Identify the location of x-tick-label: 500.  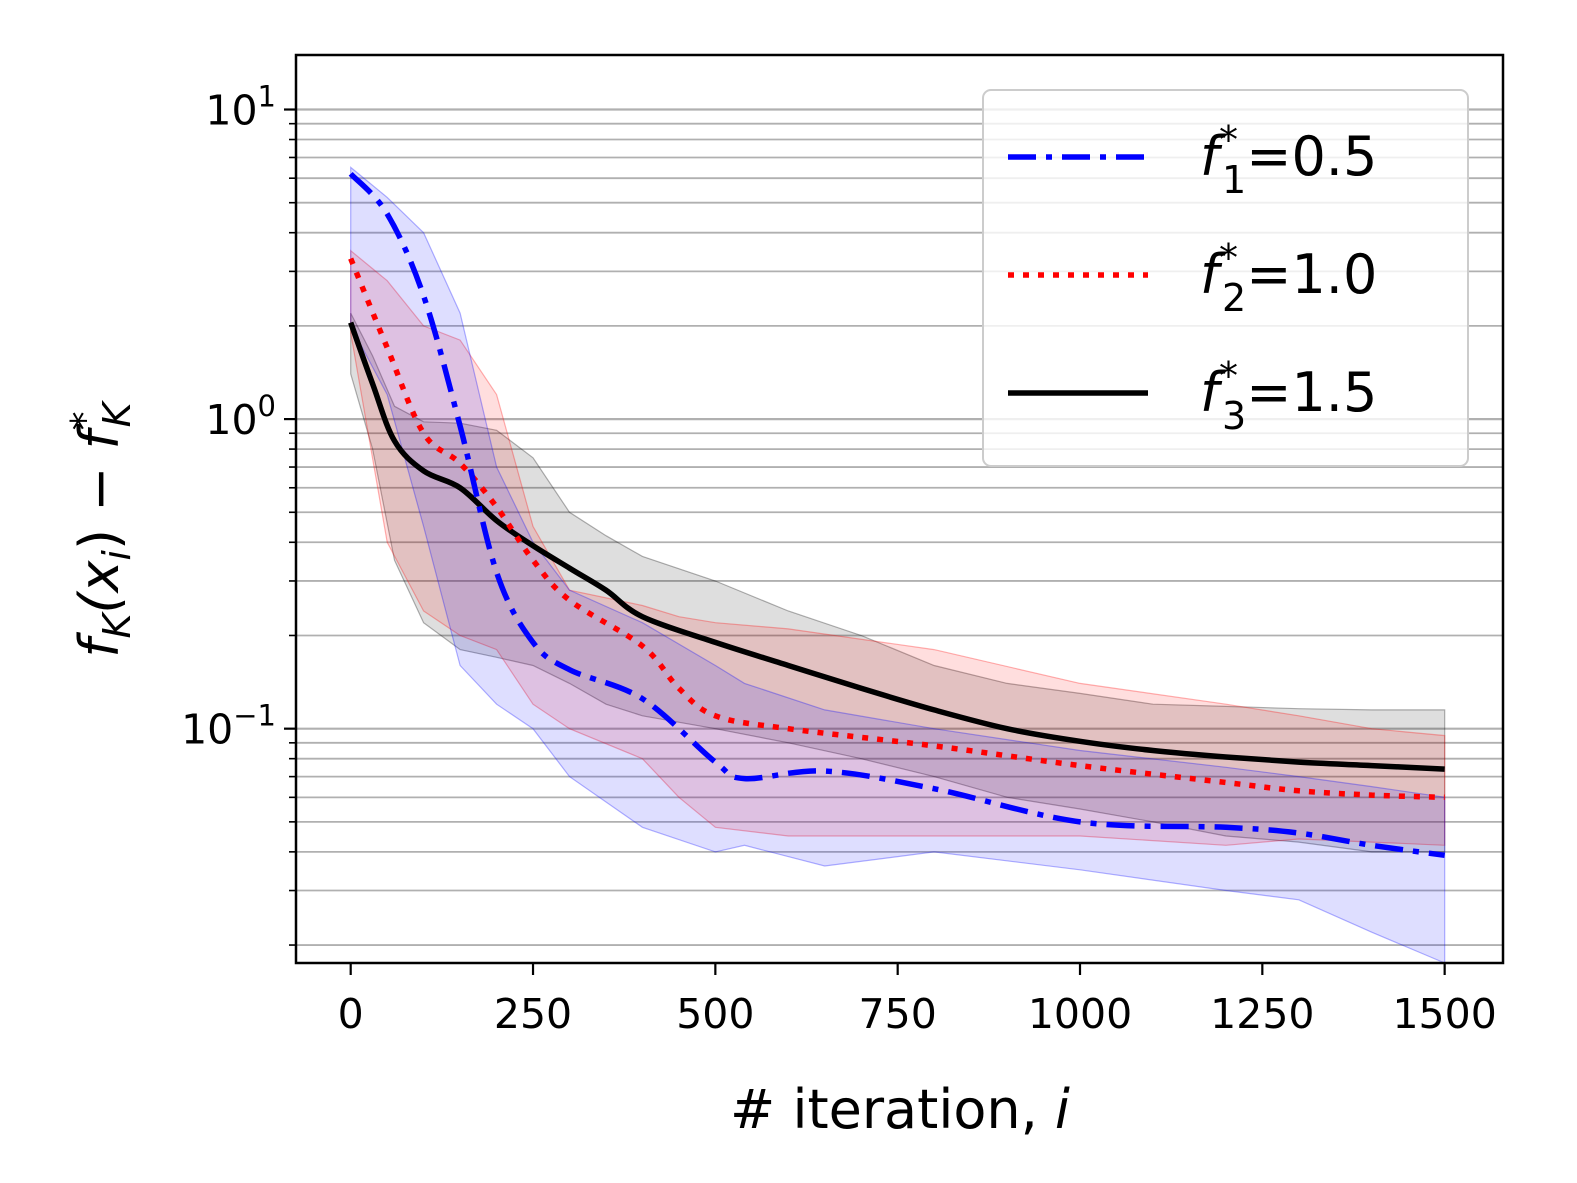
(715, 1014).